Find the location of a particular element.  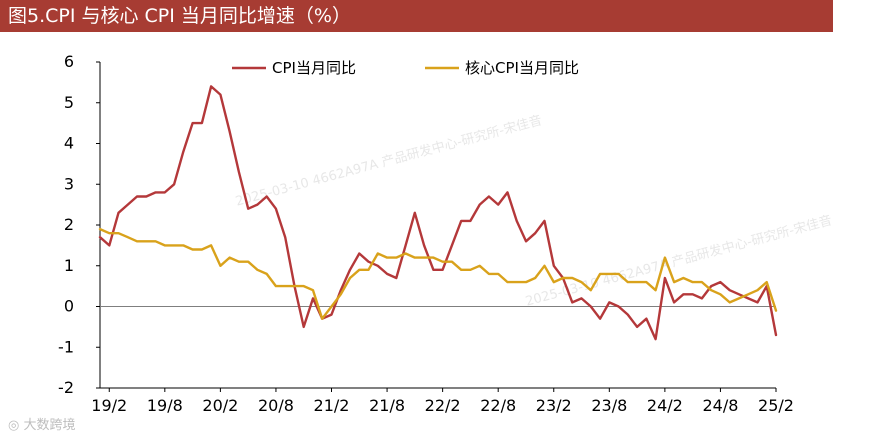

watermark-logo-text: 大数跨境 is located at coordinates (49, 425).